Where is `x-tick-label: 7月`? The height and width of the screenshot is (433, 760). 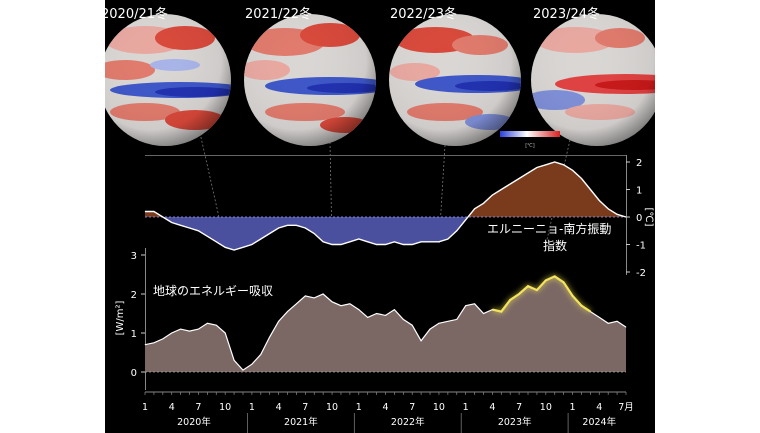 x-tick-label: 7月 is located at coordinates (626, 407).